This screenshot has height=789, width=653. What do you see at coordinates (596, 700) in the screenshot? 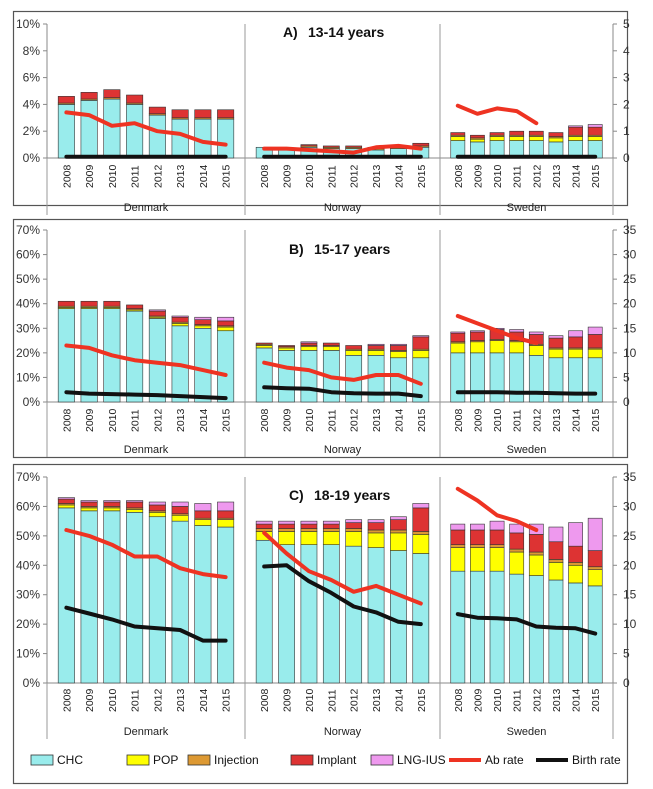
I see `year-label: 2015` at bounding box center [596, 700].